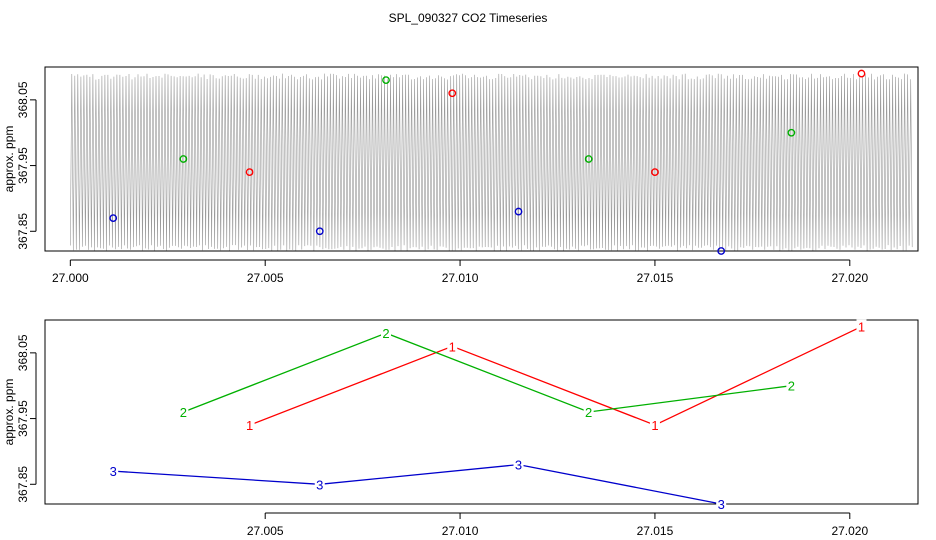  What do you see at coordinates (468, 18) in the screenshot?
I see `chart-title: SPL_090327 CO2 Timeseries` at bounding box center [468, 18].